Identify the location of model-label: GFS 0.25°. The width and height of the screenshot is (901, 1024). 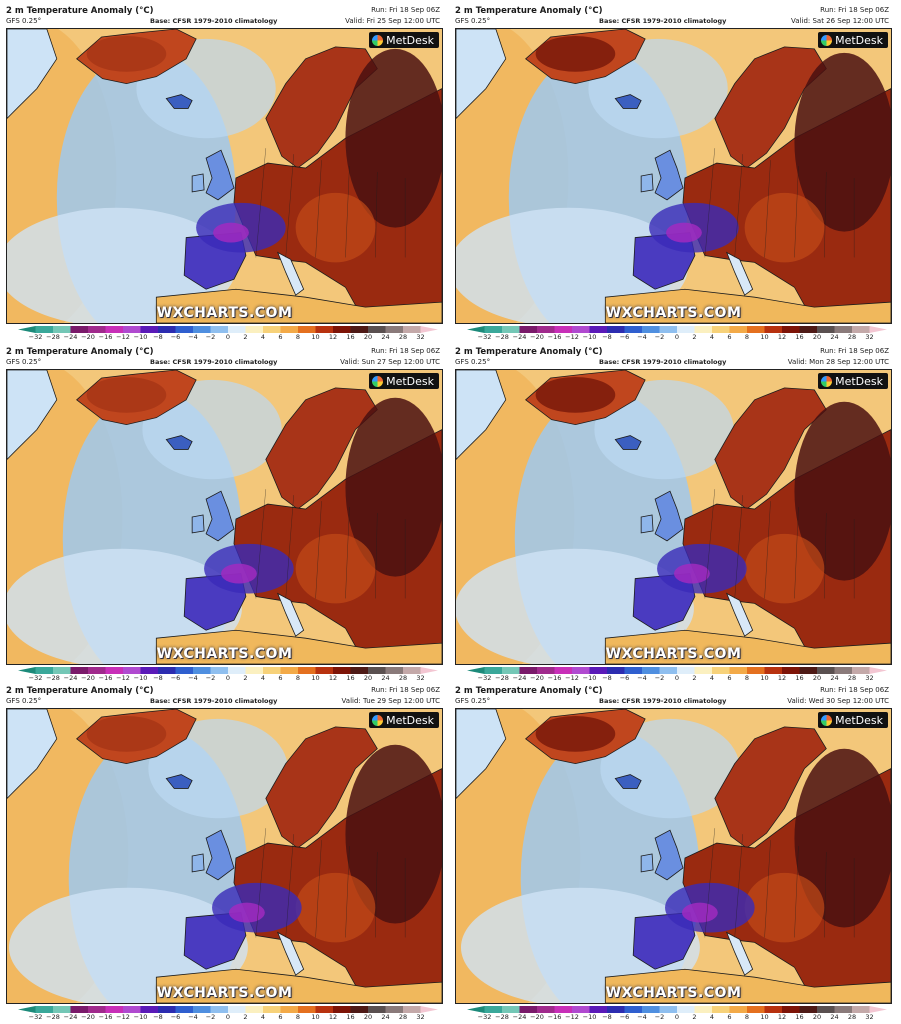
(473, 701).